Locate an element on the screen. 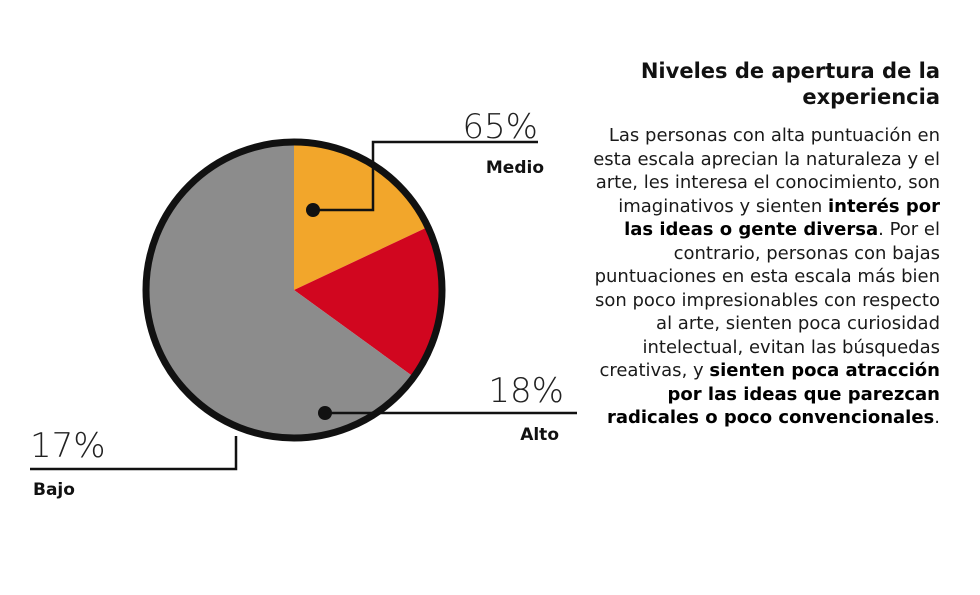 The image size is (980, 595). leader-line-bajo is located at coordinates (134, 453).